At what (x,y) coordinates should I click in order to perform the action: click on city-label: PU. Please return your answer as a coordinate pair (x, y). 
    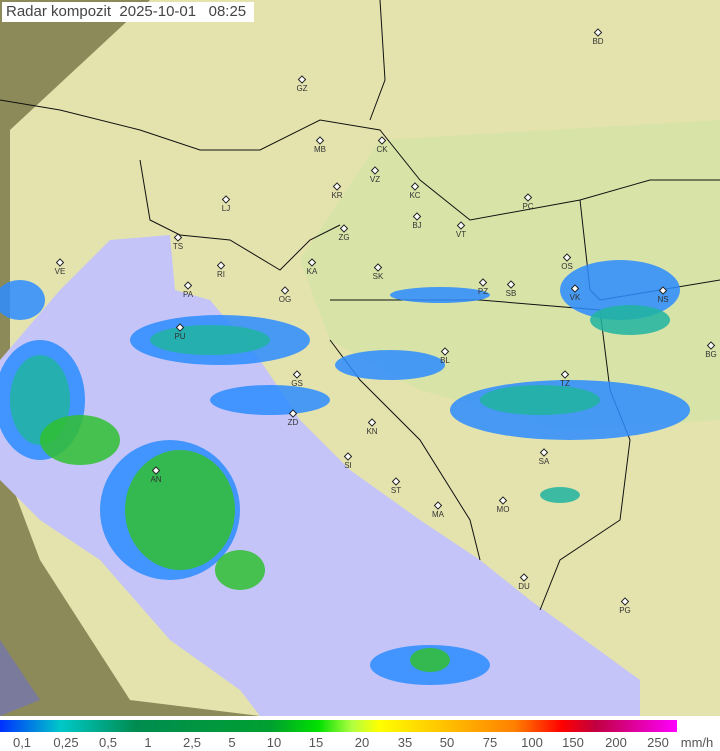
    Looking at the image, I should click on (179, 336).